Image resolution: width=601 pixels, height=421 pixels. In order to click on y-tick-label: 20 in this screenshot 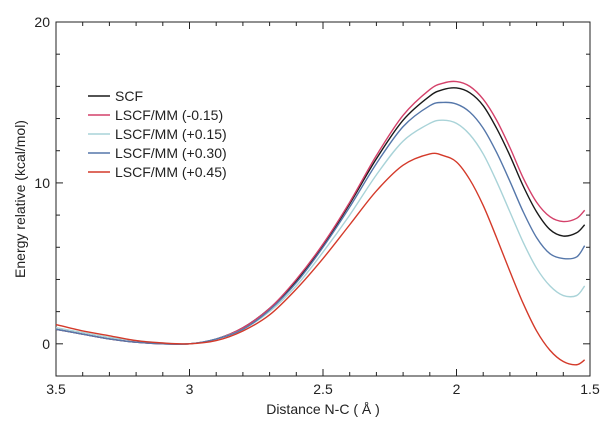, I will do `click(42, 22)`.